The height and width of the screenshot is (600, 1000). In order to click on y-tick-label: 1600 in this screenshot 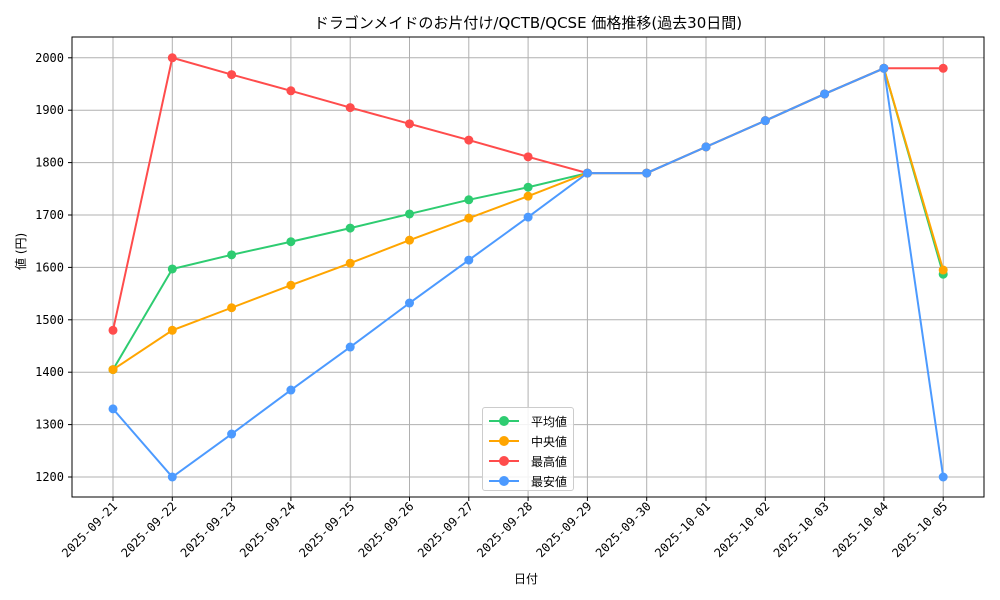, I will do `click(49, 267)`.